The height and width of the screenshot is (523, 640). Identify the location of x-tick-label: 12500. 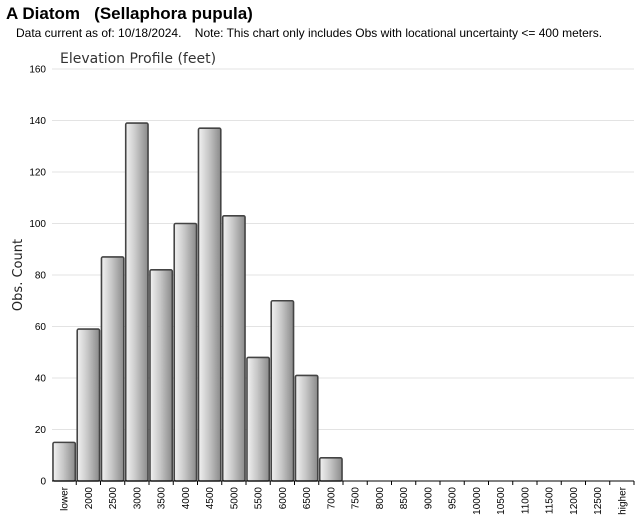
(598, 501).